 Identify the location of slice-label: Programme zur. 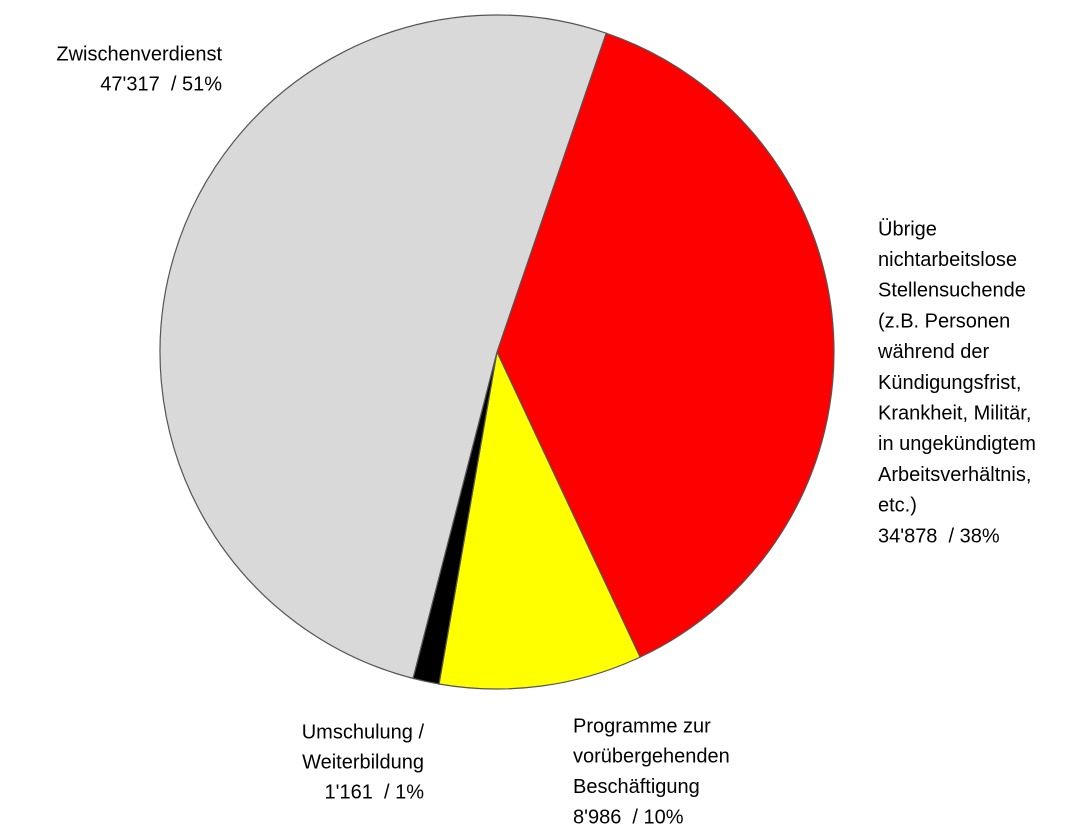
(642, 726).